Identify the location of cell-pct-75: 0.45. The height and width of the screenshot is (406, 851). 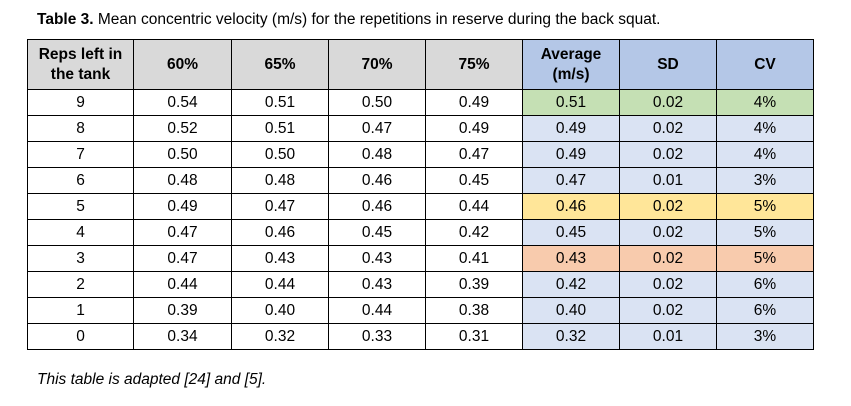
(474, 180).